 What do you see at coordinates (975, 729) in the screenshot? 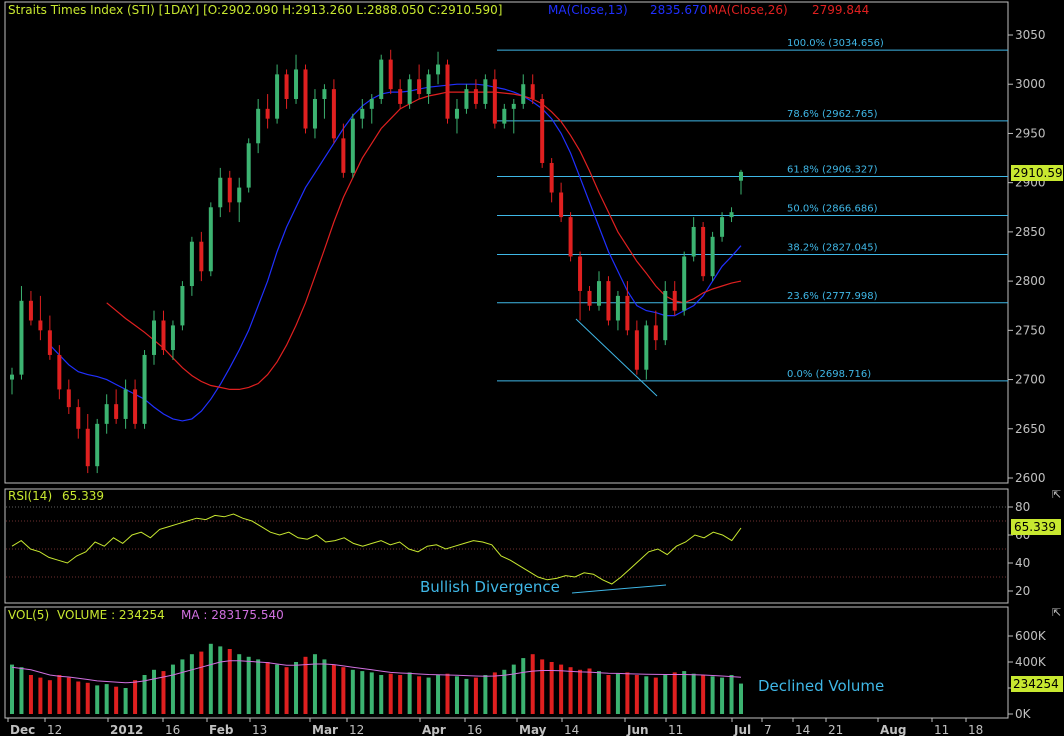
I see `x-tick-label: 18` at bounding box center [975, 729].